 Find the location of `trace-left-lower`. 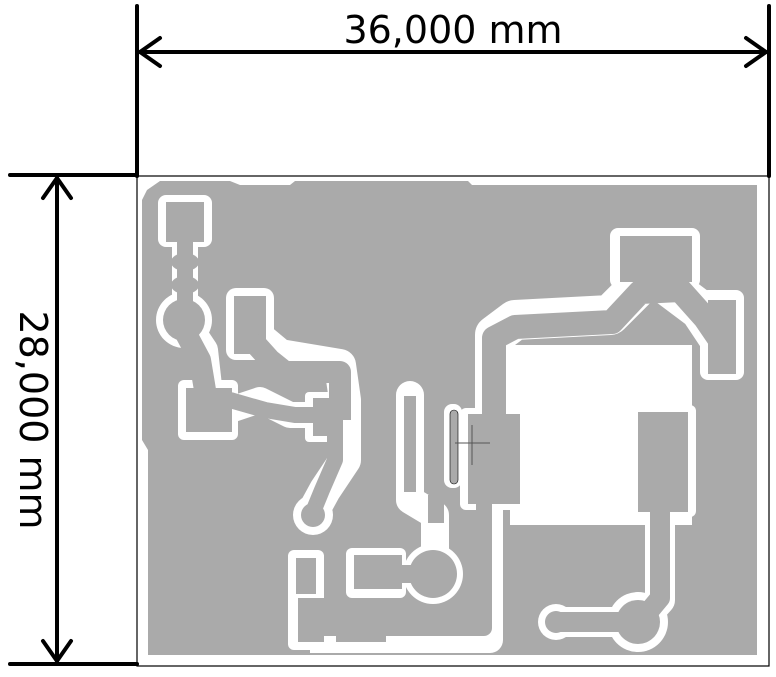

trace-left-lower is located at coordinates (195, 358).